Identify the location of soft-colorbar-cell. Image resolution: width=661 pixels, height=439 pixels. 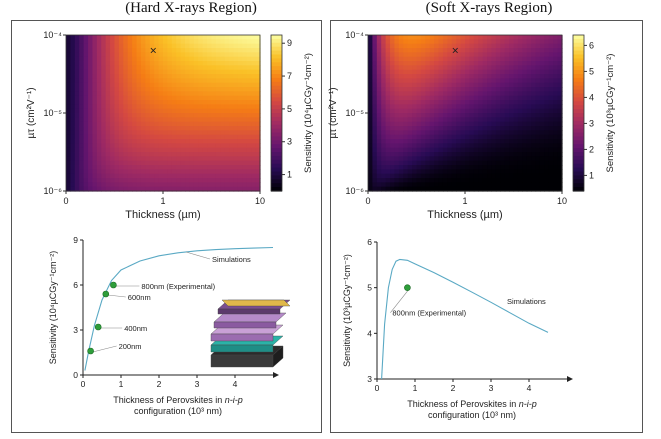
(578, 185).